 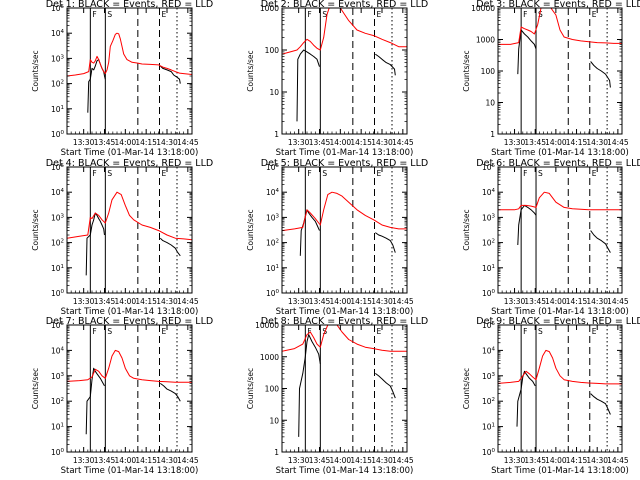 What do you see at coordinates (267, 325) in the screenshot?
I see `y-tick-label: 10000` at bounding box center [267, 325].